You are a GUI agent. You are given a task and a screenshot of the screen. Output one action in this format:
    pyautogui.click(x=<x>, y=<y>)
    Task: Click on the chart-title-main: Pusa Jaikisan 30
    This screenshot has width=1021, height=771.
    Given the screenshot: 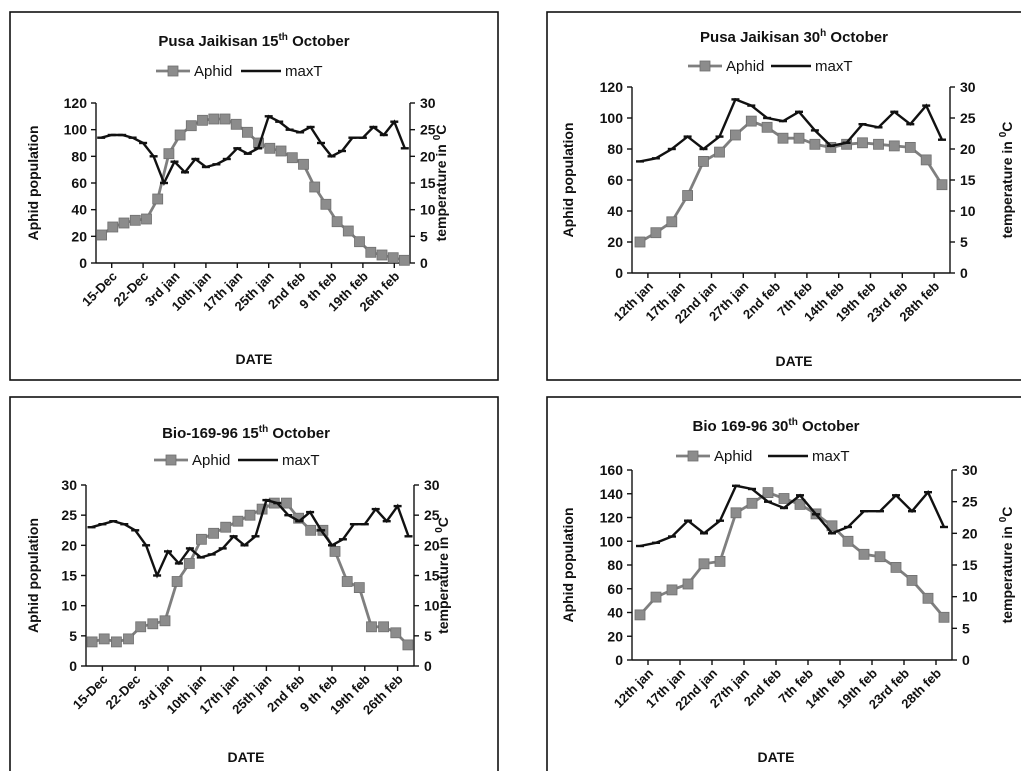 What is the action you would take?
    pyautogui.click(x=760, y=37)
    